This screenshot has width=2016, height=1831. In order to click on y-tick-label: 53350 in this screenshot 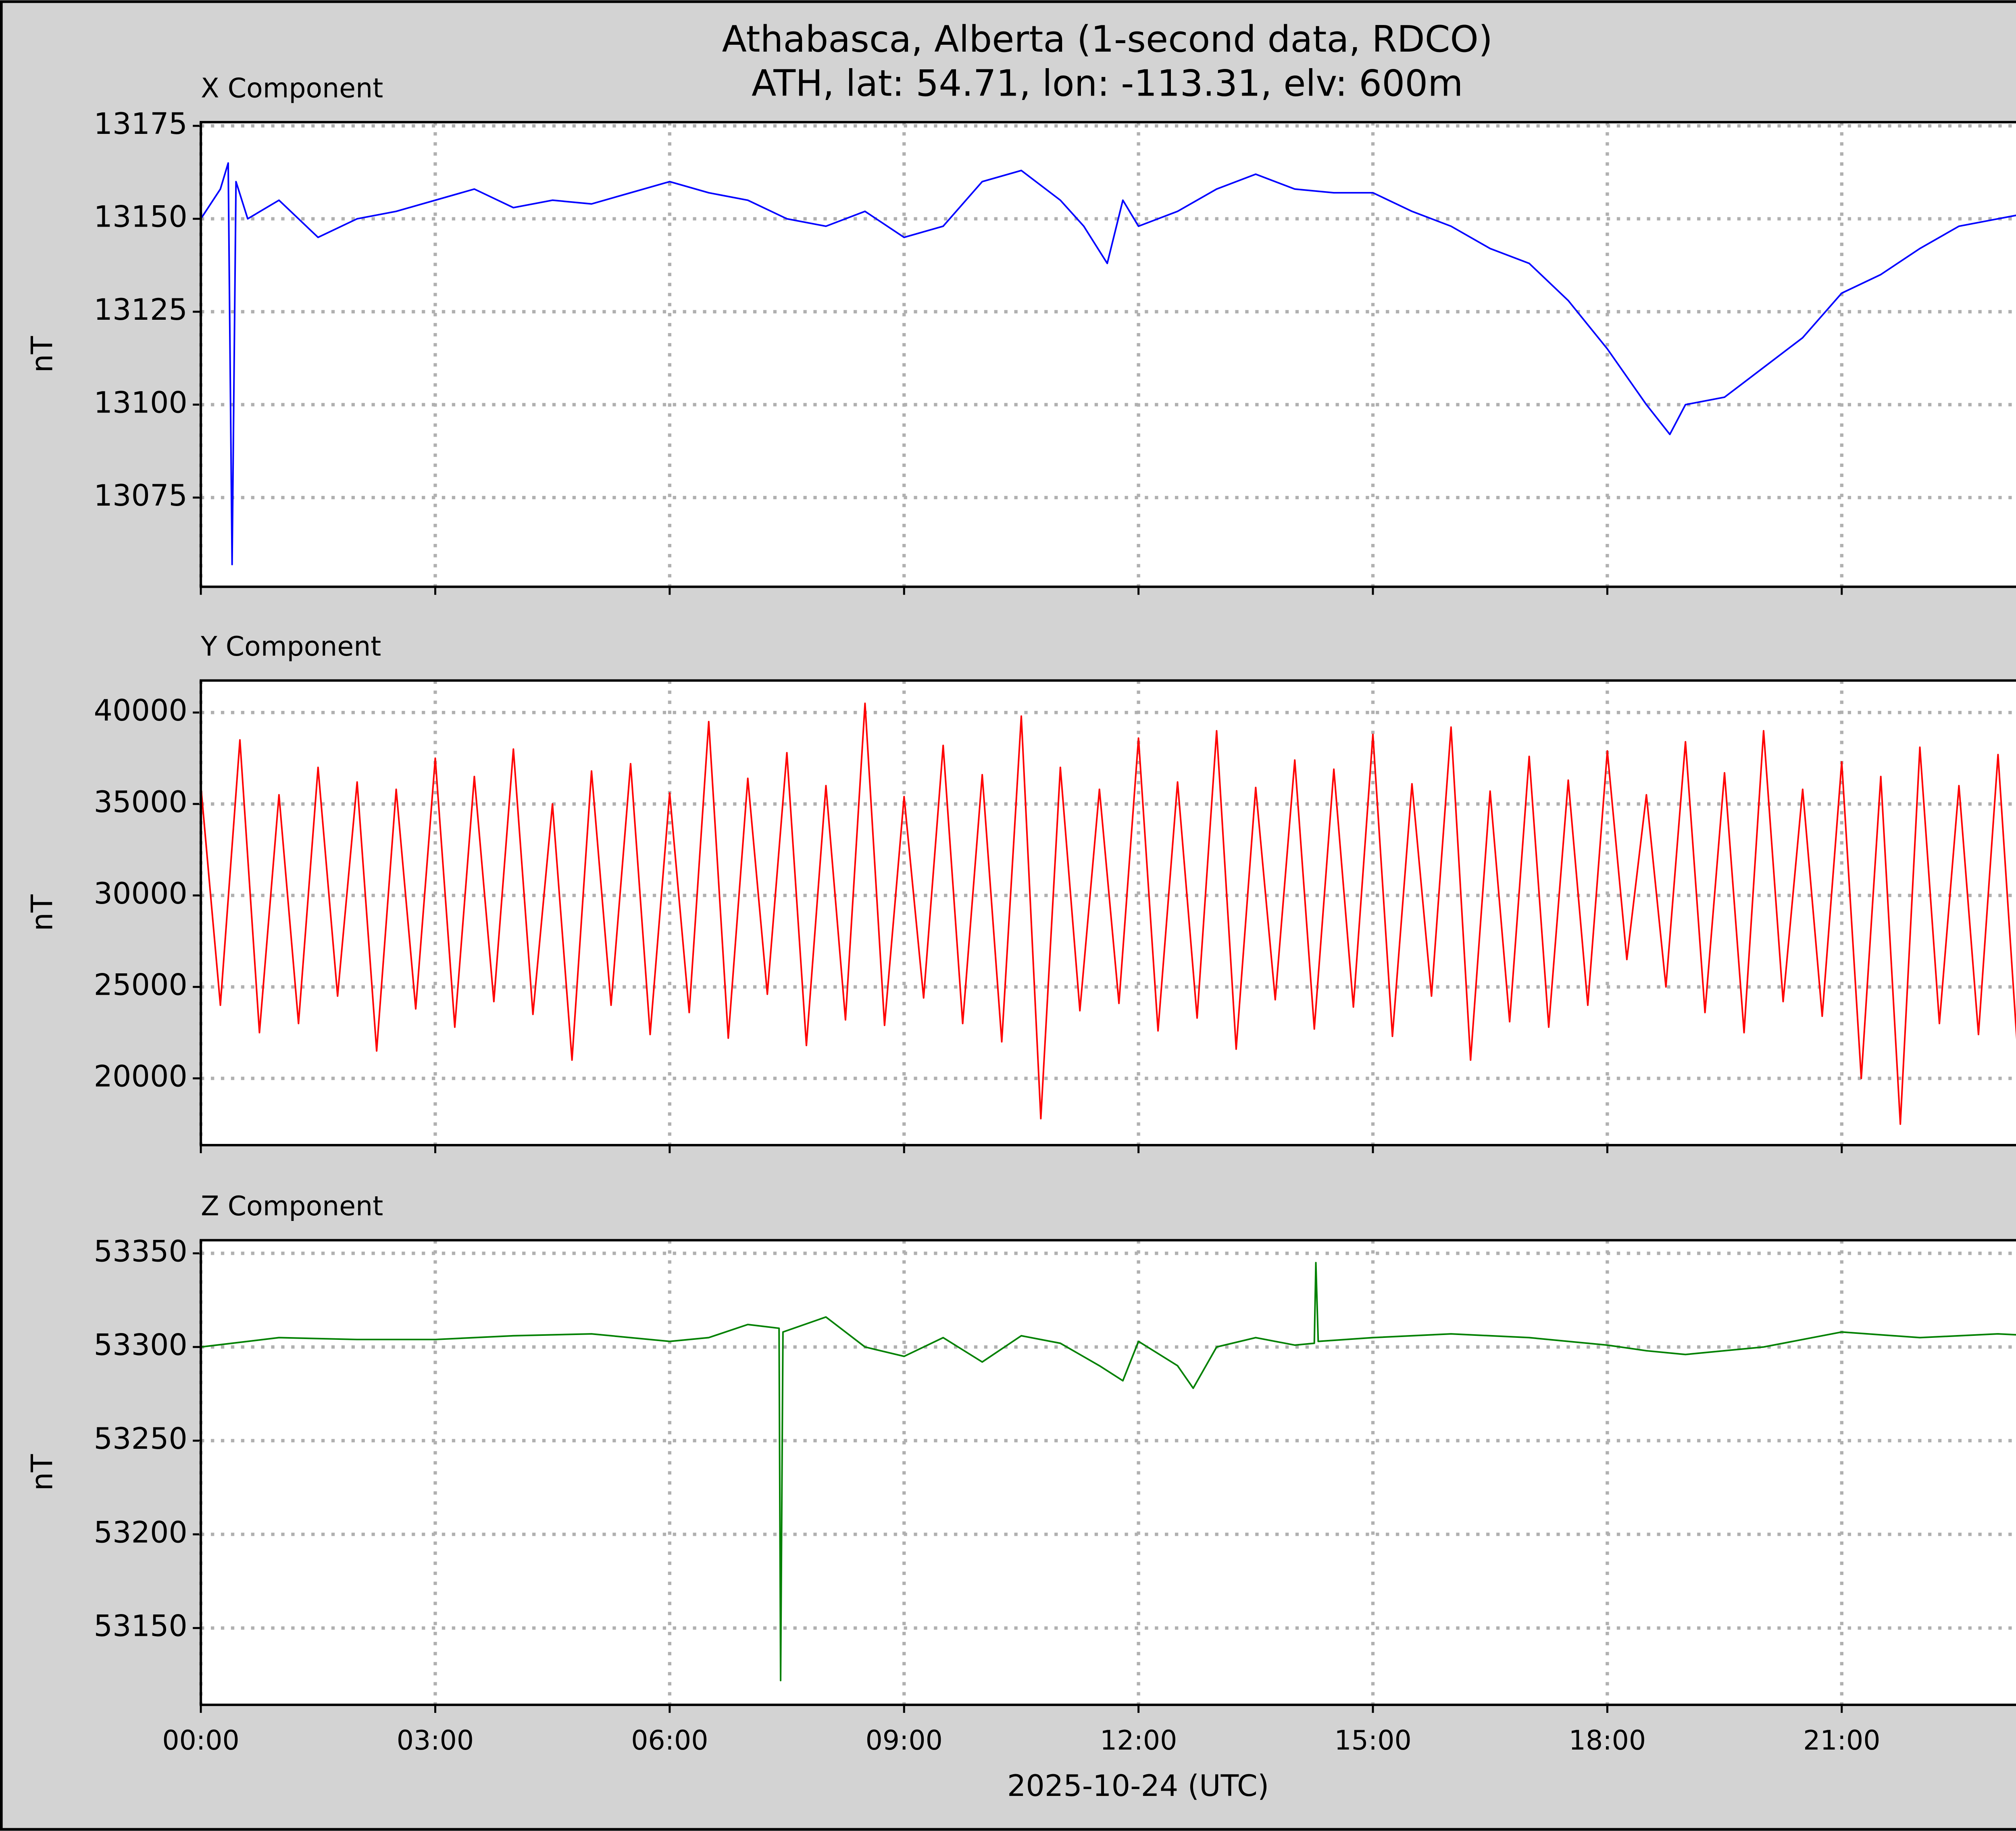, I will do `click(141, 1251)`.